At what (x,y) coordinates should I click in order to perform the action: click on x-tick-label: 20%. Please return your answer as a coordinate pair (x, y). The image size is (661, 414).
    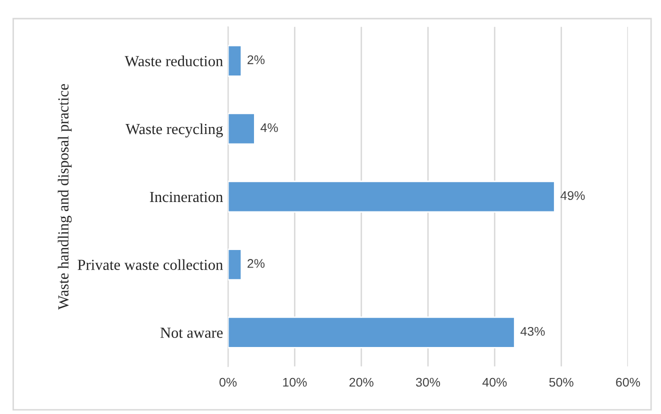
    Looking at the image, I should click on (361, 382).